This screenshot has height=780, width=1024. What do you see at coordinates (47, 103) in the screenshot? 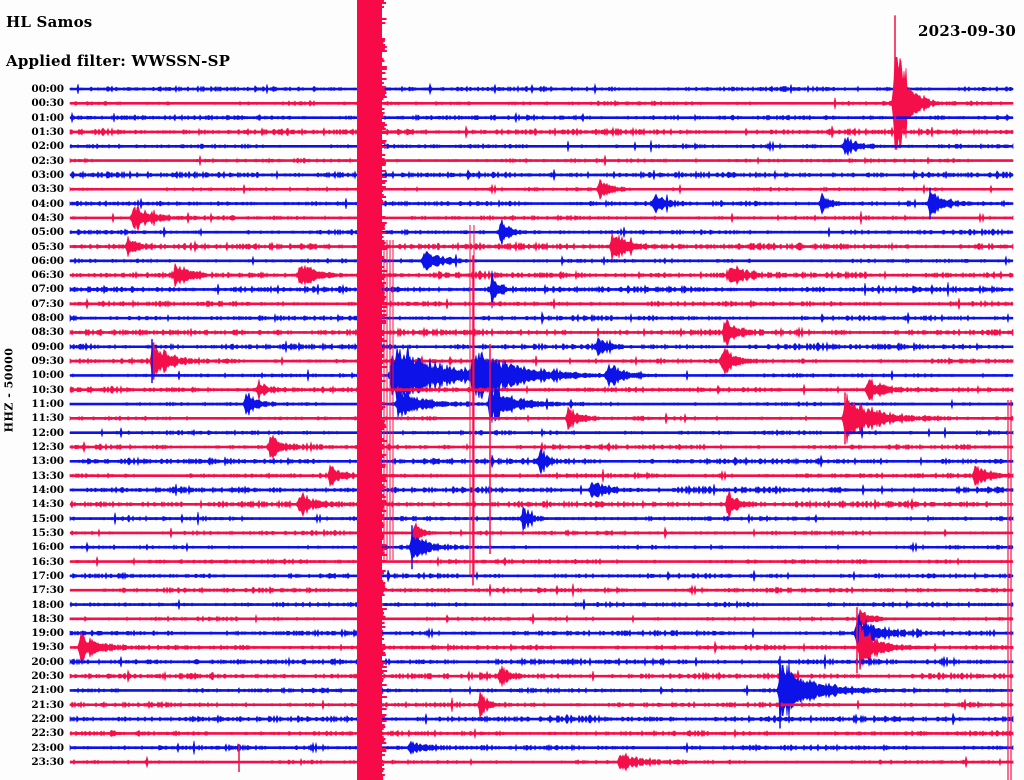
I see `time-tick-label: 00:30` at bounding box center [47, 103].